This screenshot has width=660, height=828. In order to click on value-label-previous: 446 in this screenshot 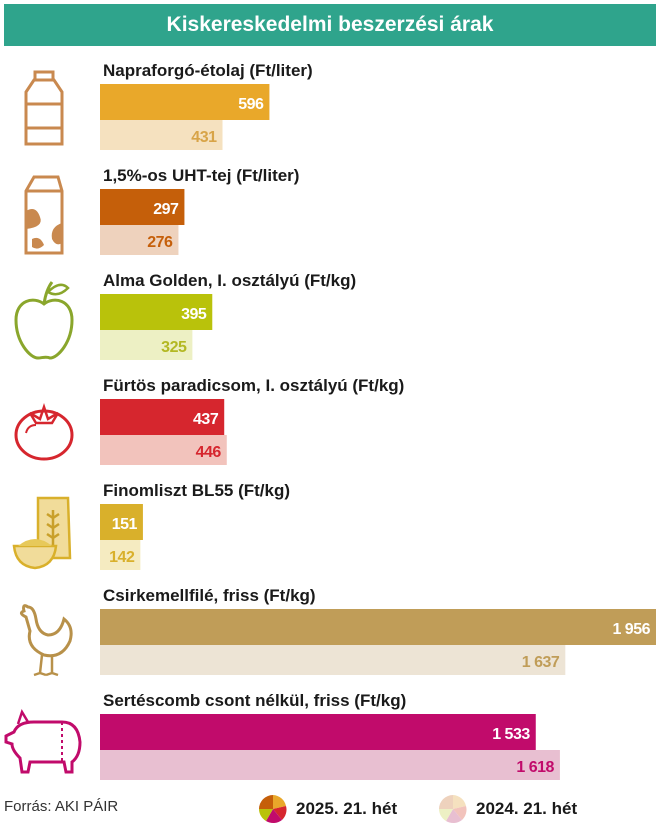, I will do `click(209, 452)`.